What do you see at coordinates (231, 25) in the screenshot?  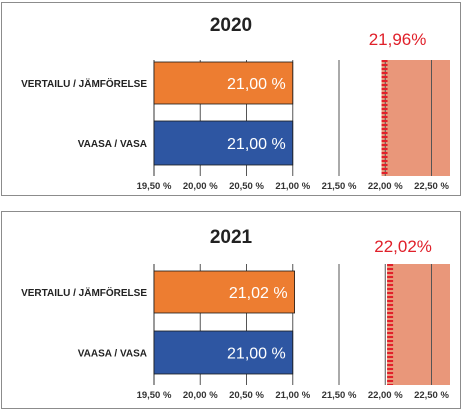 I see `chart-title: 2020` at bounding box center [231, 25].